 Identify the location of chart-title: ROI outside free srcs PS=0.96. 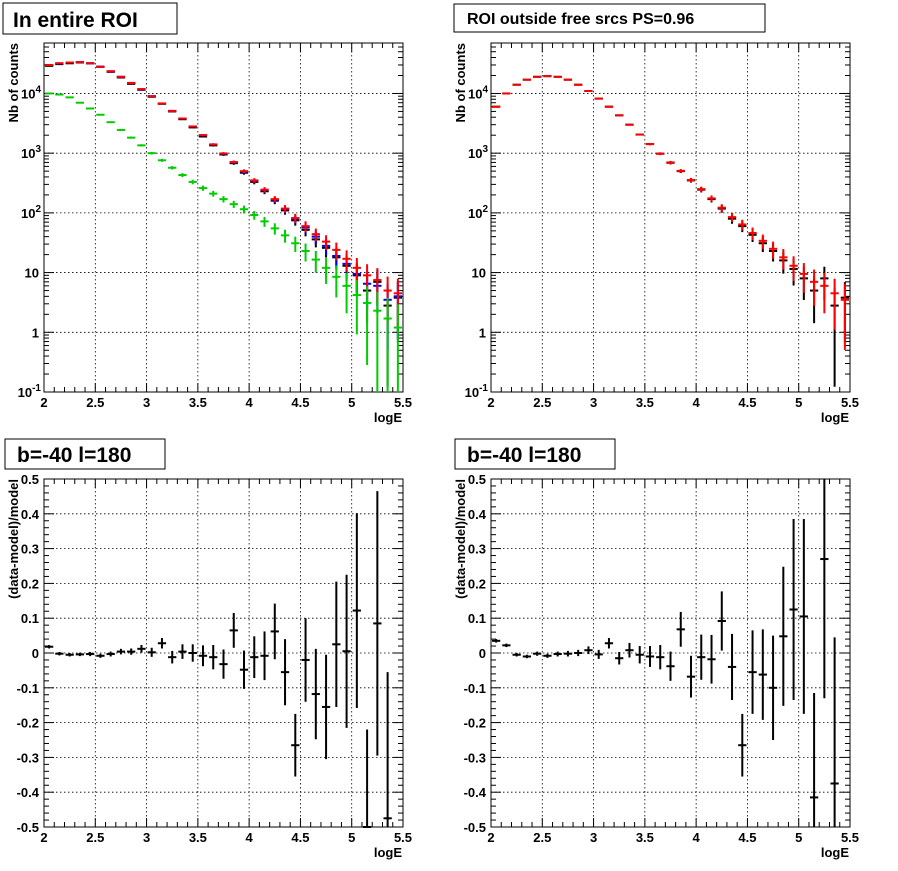
(580, 19).